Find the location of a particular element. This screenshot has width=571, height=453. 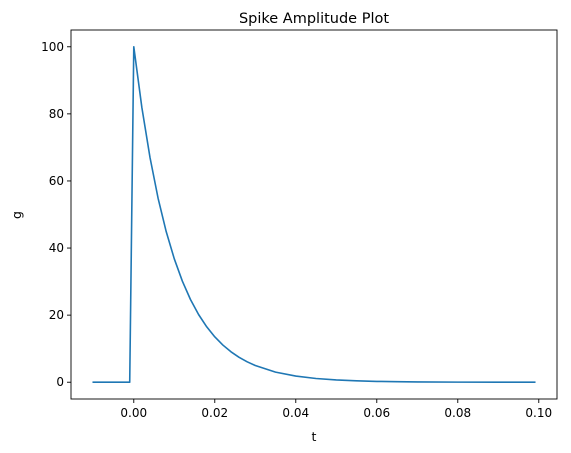

chart-title: Spike Amplitude Plot is located at coordinates (314, 19).